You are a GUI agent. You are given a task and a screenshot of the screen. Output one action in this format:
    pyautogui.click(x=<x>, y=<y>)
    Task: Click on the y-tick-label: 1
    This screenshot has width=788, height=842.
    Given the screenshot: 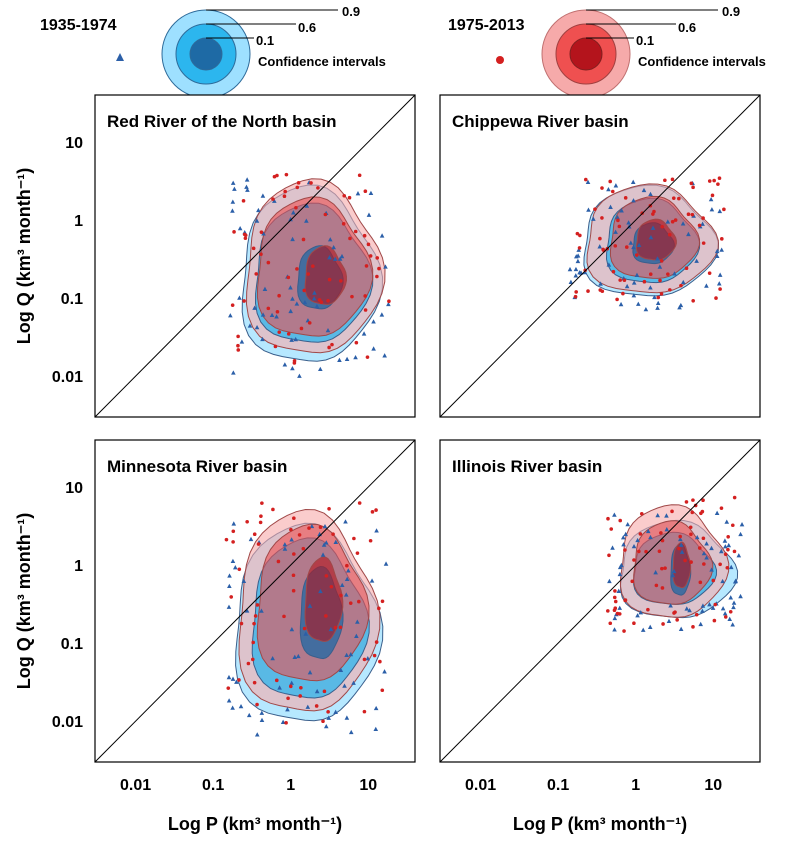 What is the action you would take?
    pyautogui.click(x=78, y=566)
    